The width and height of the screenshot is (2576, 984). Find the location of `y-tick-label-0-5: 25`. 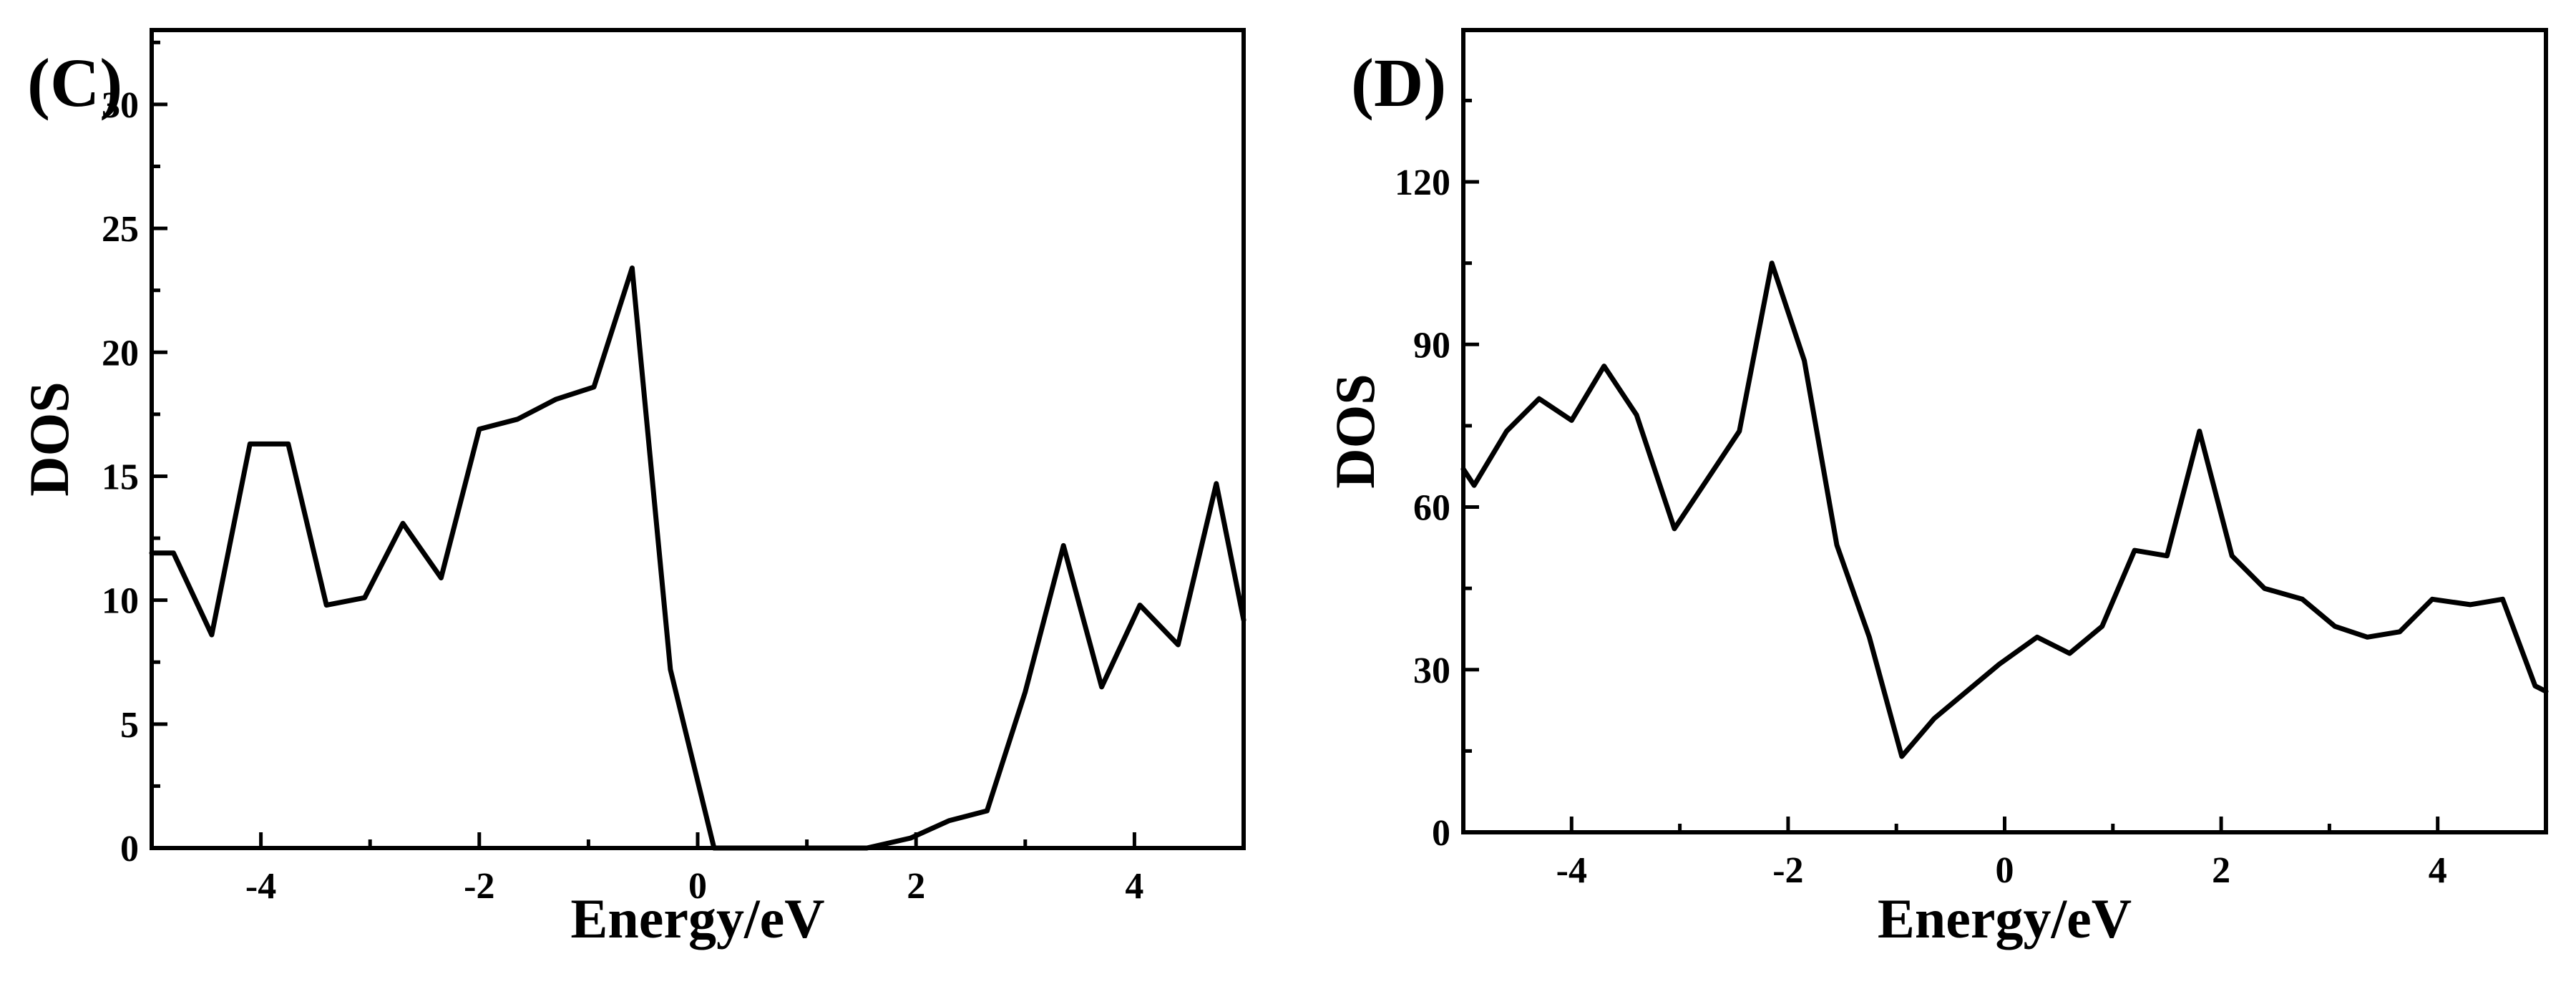

y-tick-label-0-5: 25 is located at coordinates (120, 229).